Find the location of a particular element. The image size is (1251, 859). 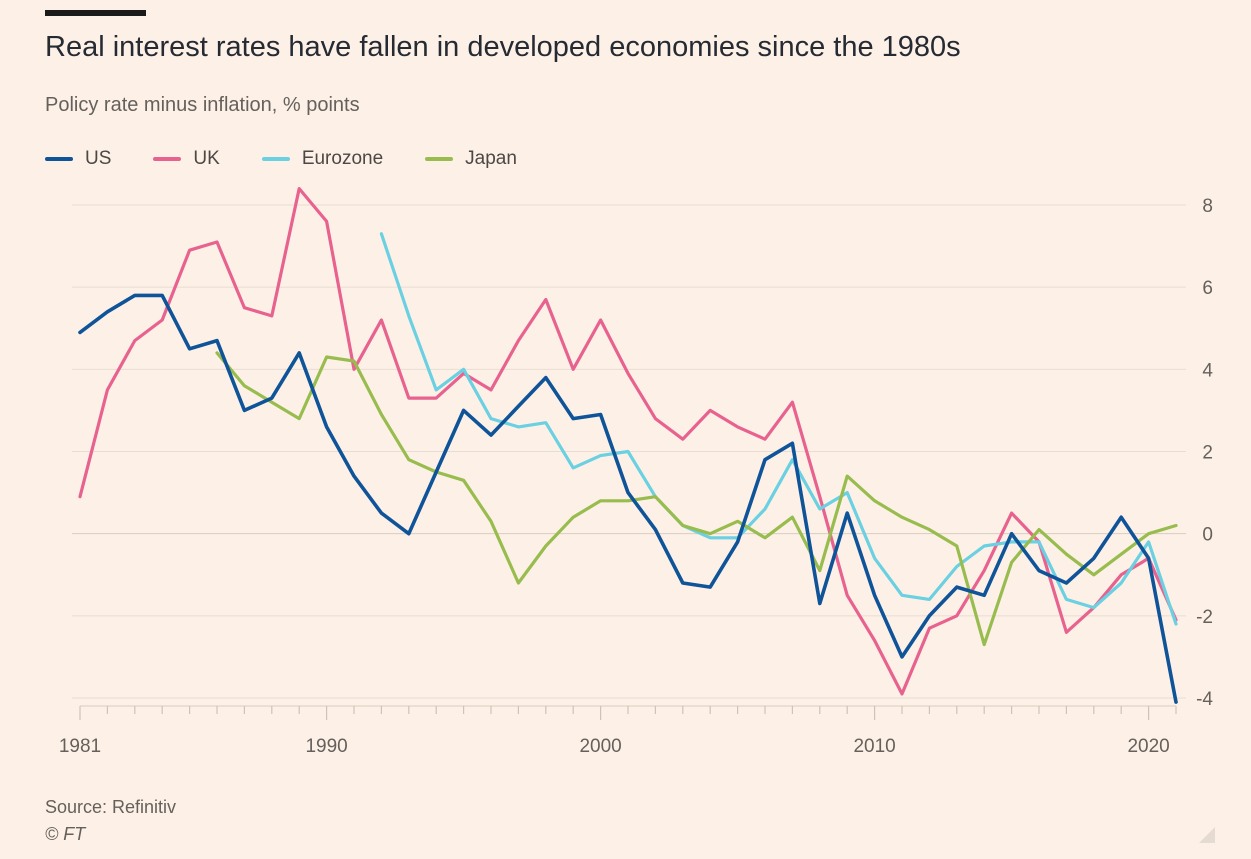

y-tick-label: 6 is located at coordinates (1207, 288).